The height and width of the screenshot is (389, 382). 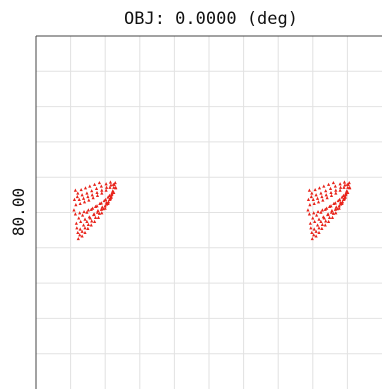 What do you see at coordinates (18, 212) in the screenshot?
I see `y-axis-label: 80.00` at bounding box center [18, 212].